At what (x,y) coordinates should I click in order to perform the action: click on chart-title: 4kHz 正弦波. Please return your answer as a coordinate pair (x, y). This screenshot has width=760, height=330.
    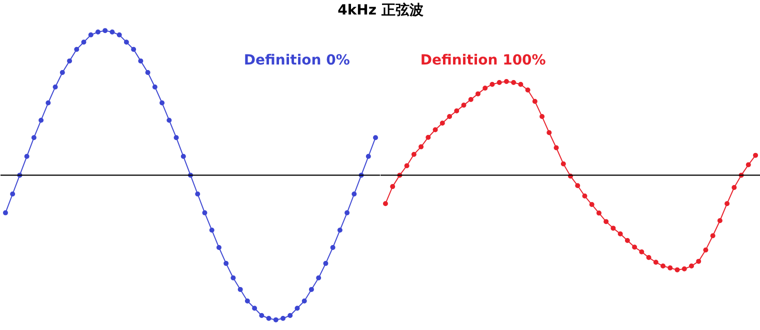
    Looking at the image, I should click on (381, 10).